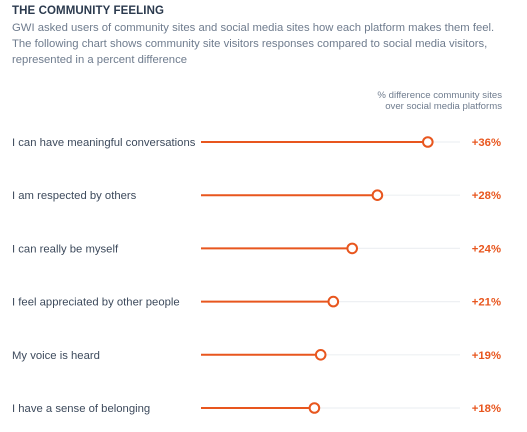 The height and width of the screenshot is (432, 527). Describe the element at coordinates (443, 106) in the screenshot. I see `column-header-line-2: over social media platforms` at that location.